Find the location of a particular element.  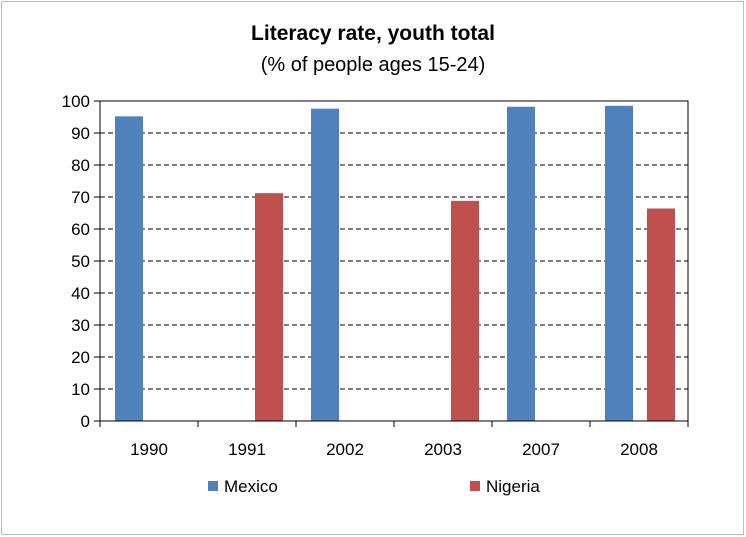

y-tick-label: 20 is located at coordinates (80, 357).